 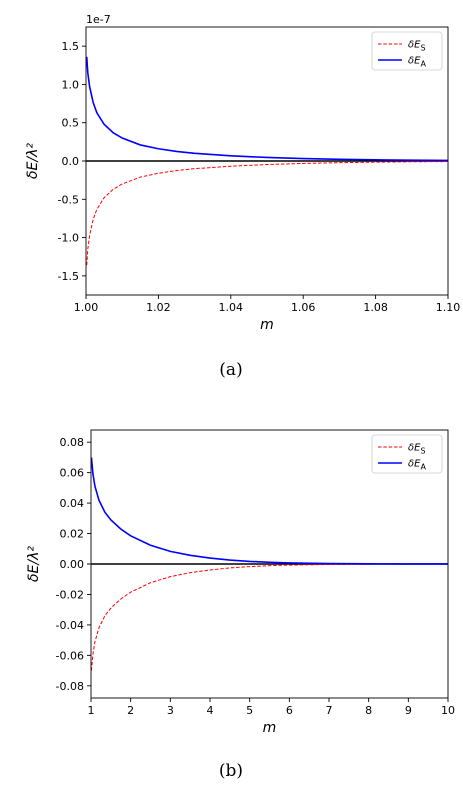 What do you see at coordinates (71, 46) in the screenshot?
I see `y-tick-label: 1.5` at bounding box center [71, 46].